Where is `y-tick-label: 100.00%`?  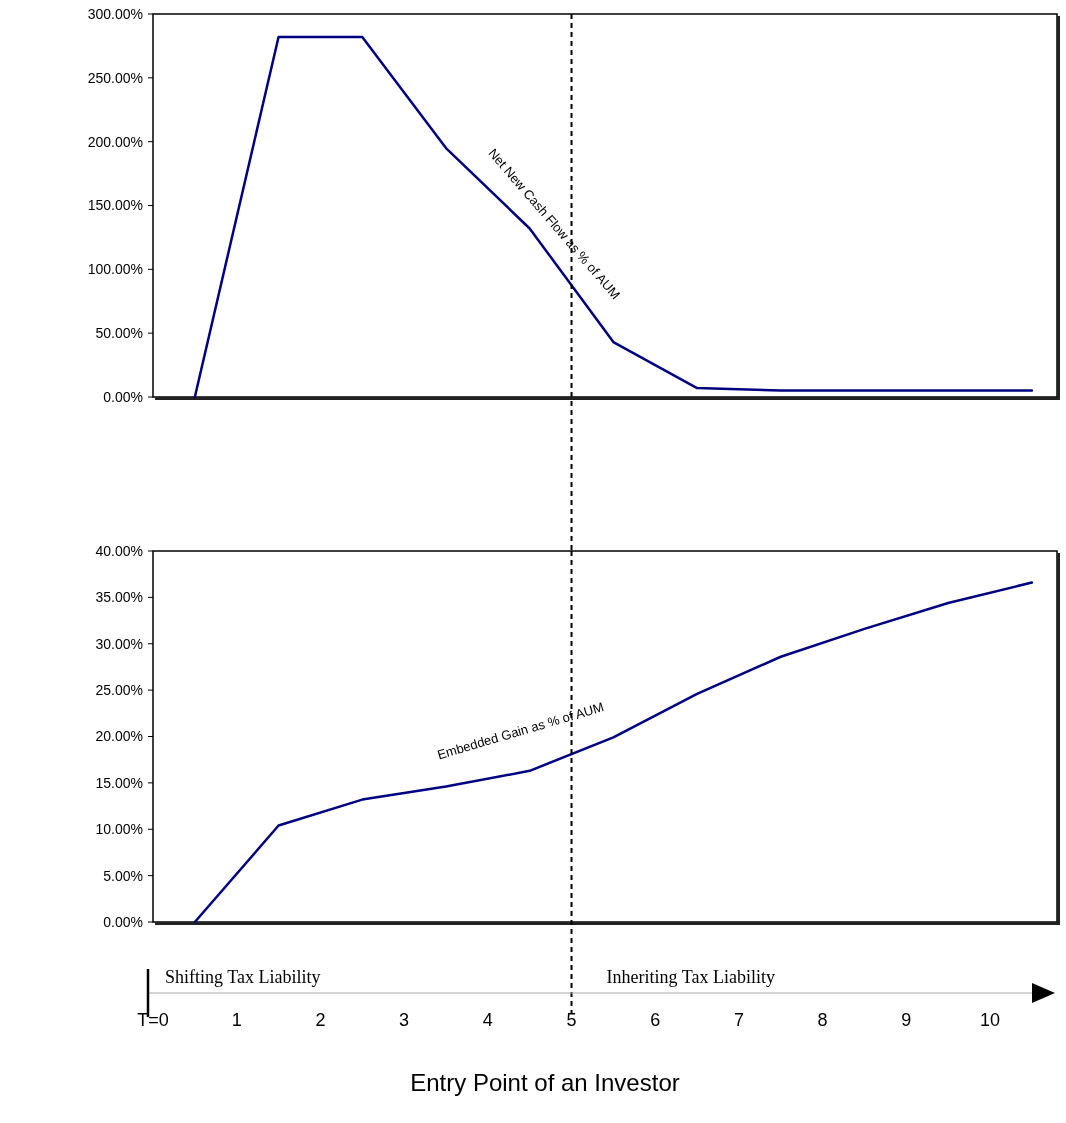
y-tick-label: 100.00% is located at coordinates (115, 269).